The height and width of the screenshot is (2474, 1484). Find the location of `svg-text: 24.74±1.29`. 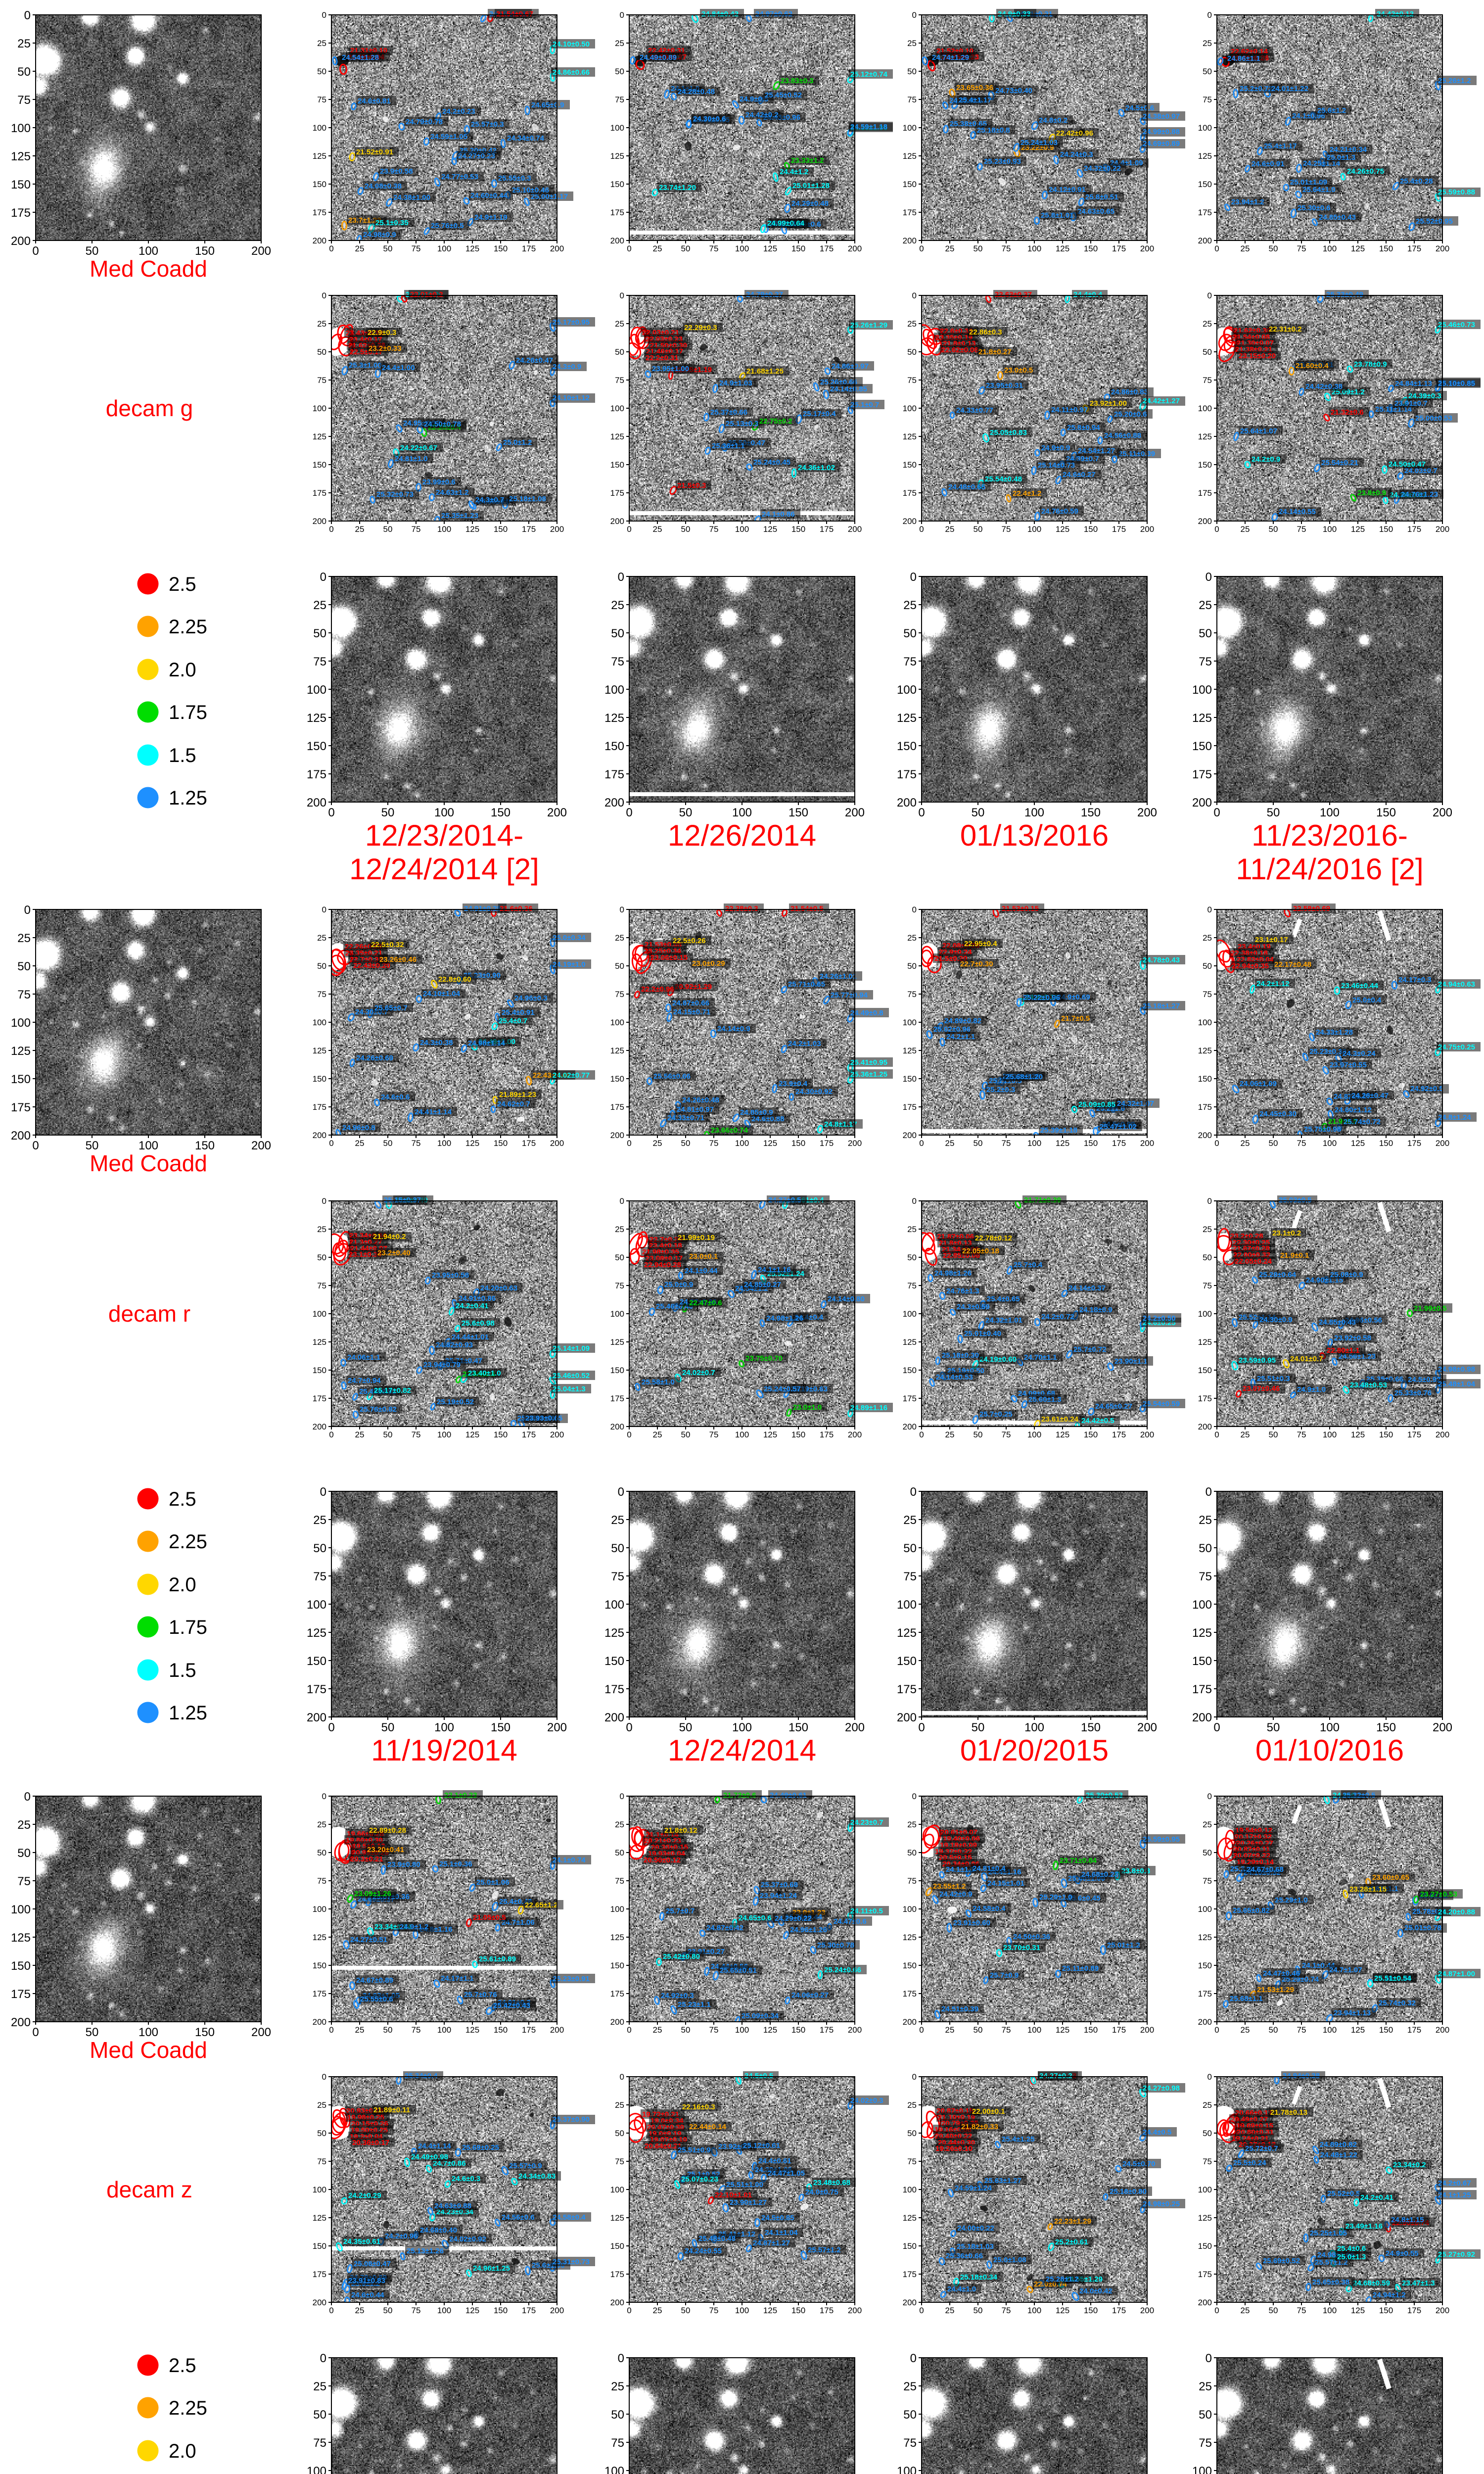

svg-text: 24.74±1.29 is located at coordinates (950, 58).